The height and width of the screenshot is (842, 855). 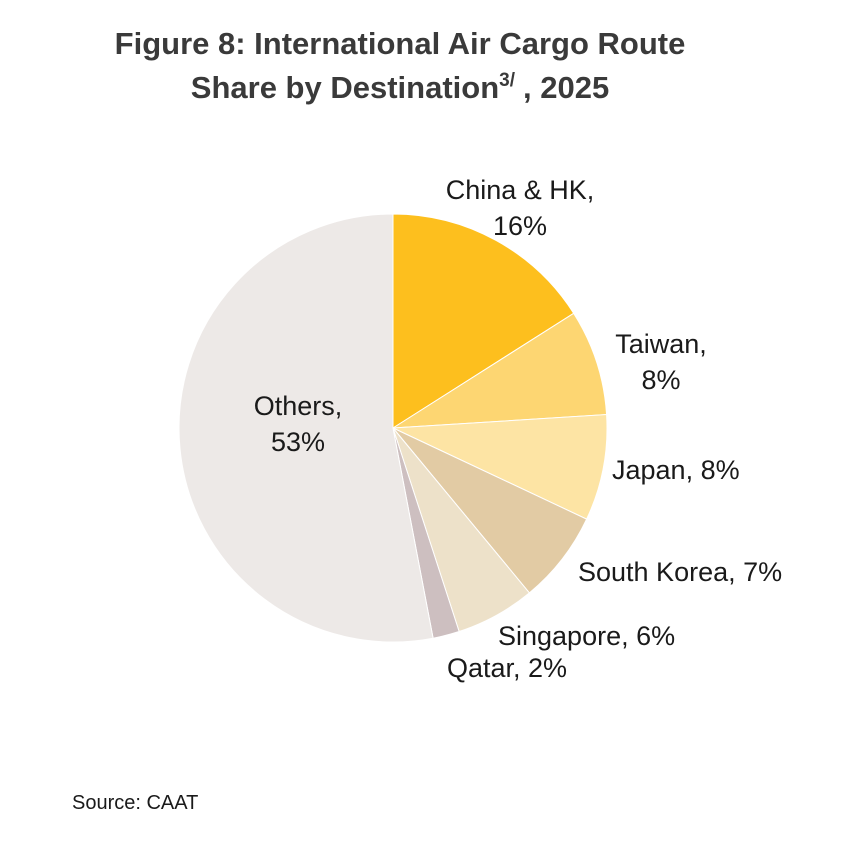 I want to click on title-line: Share by Destination, so click(x=345, y=87).